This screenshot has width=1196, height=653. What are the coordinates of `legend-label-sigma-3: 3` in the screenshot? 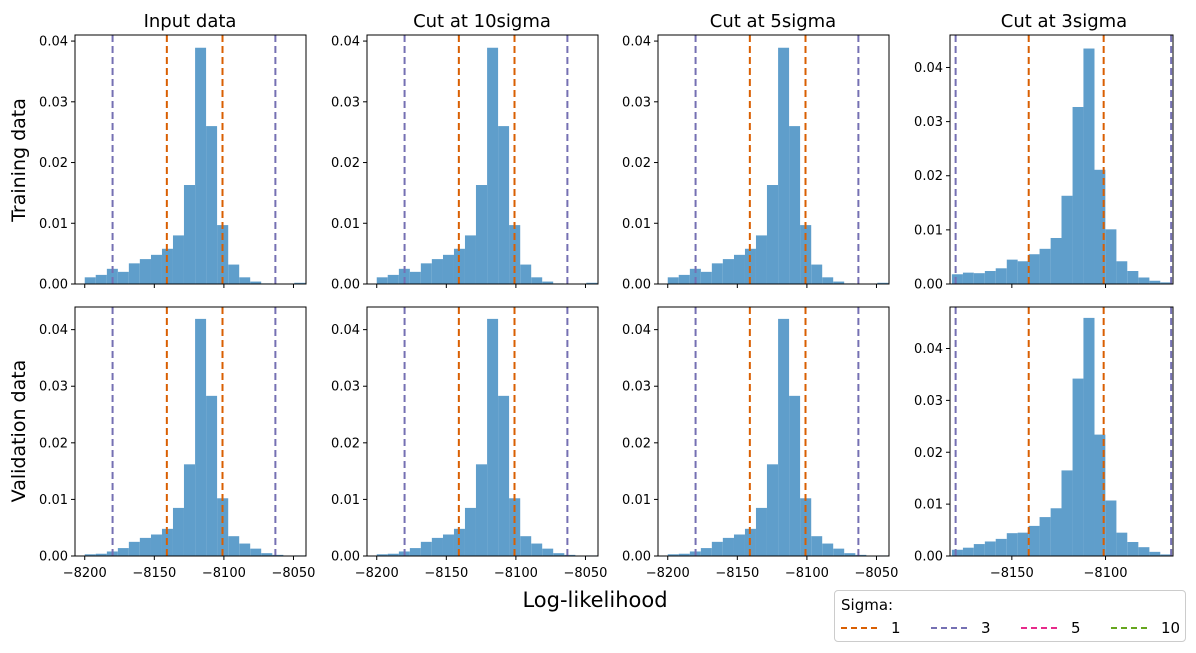 It's located at (986, 628).